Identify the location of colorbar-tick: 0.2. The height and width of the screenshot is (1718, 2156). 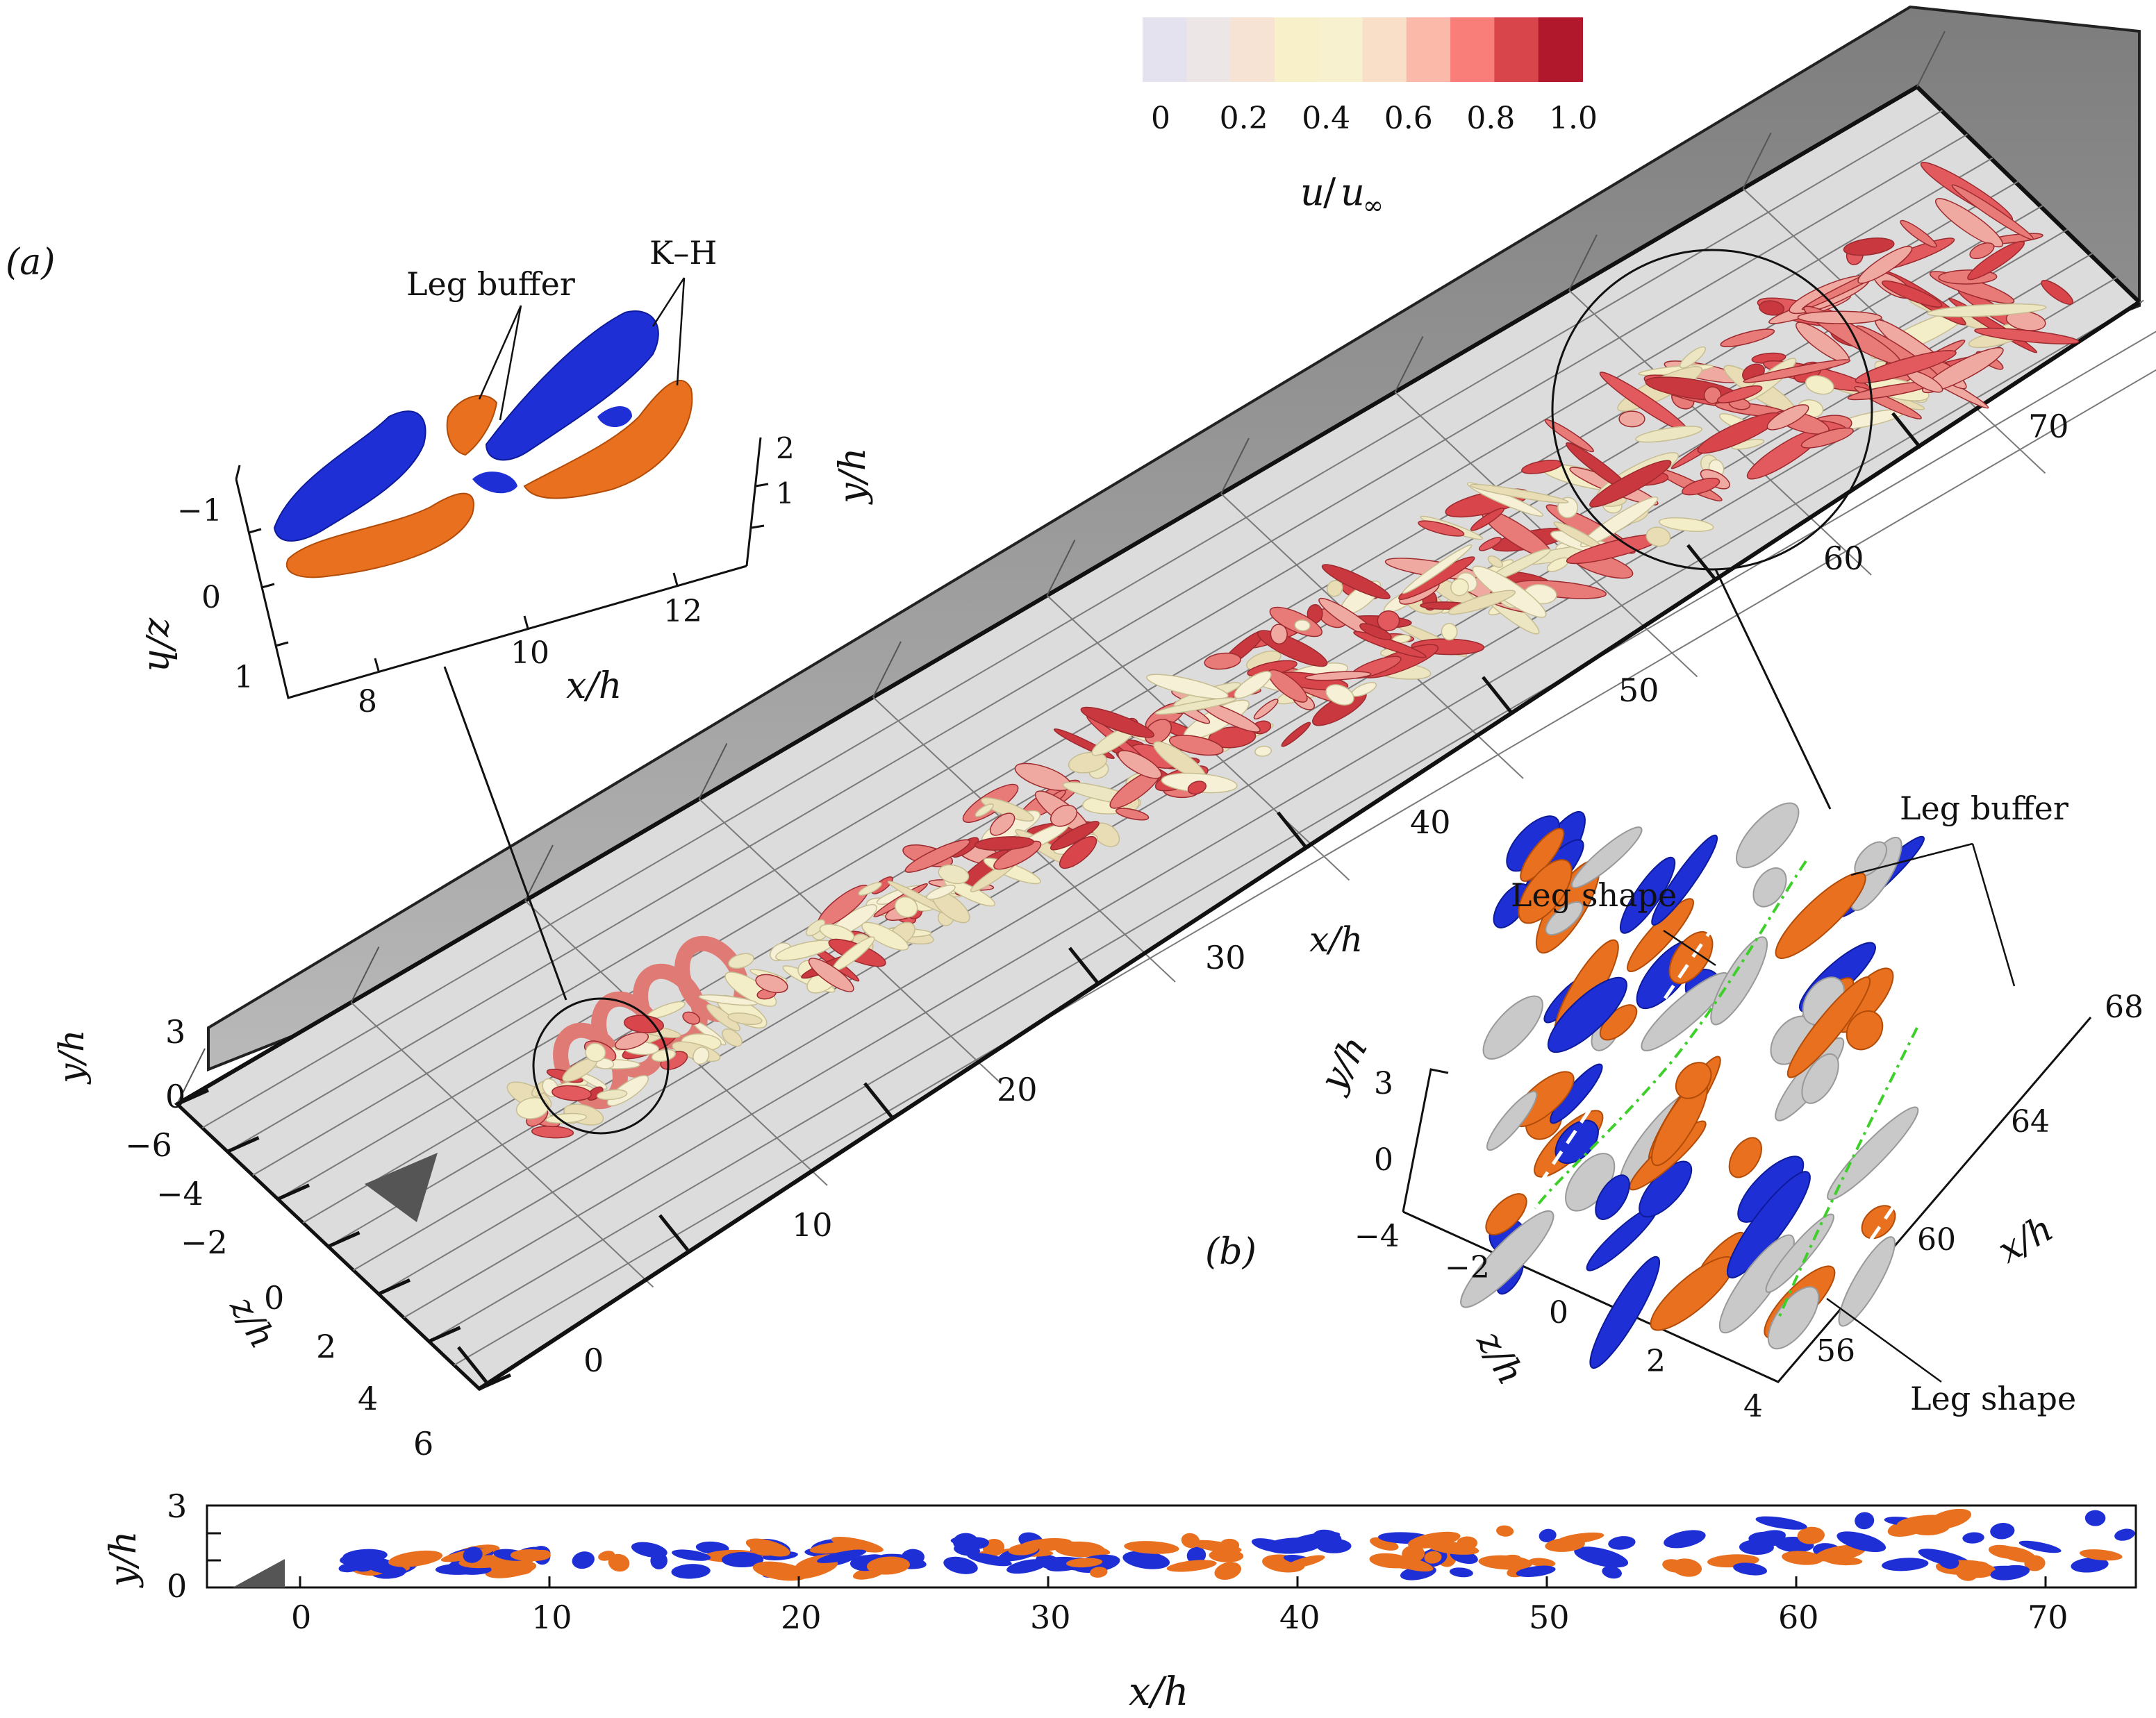
(1244, 118).